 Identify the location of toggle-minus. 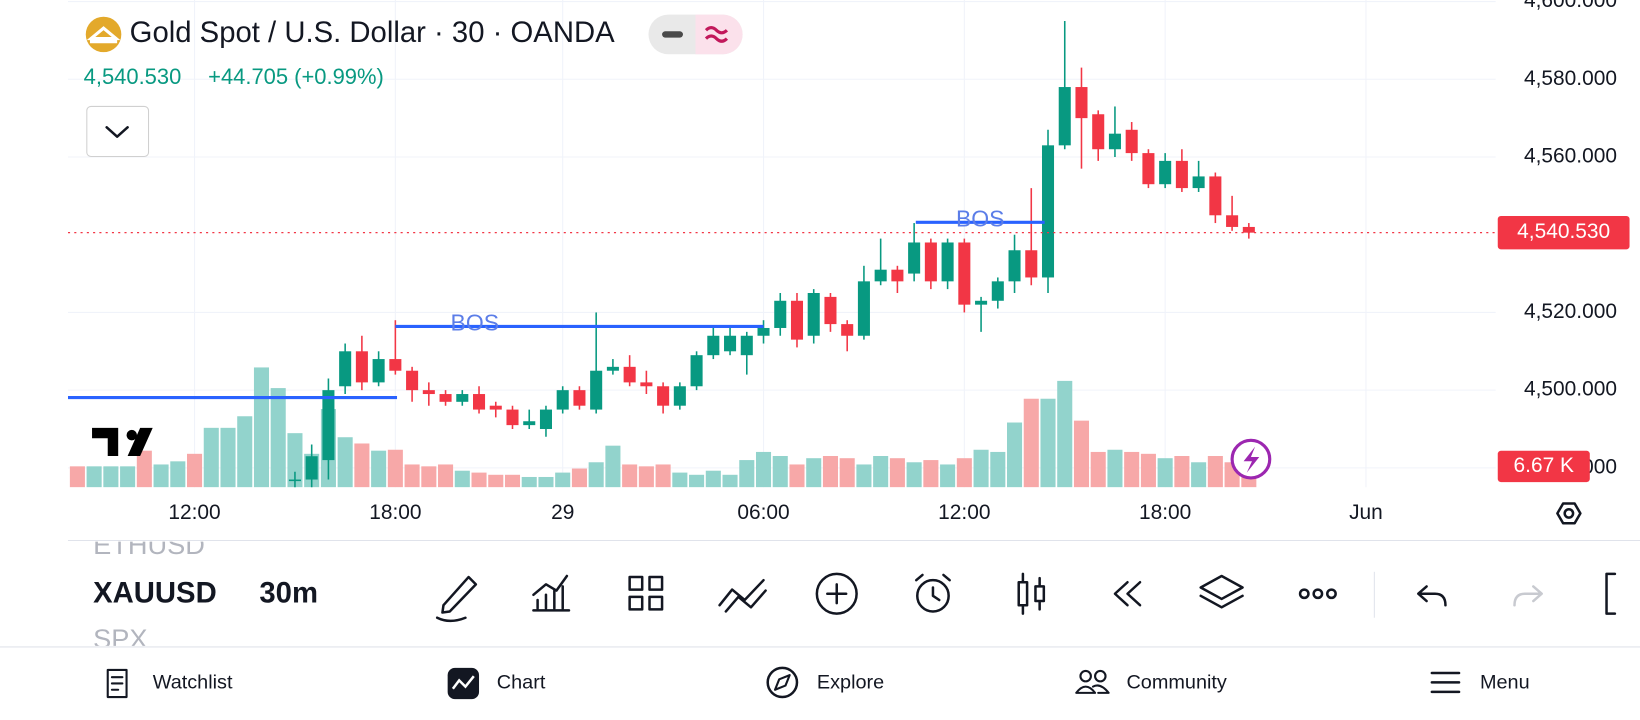
(672, 34).